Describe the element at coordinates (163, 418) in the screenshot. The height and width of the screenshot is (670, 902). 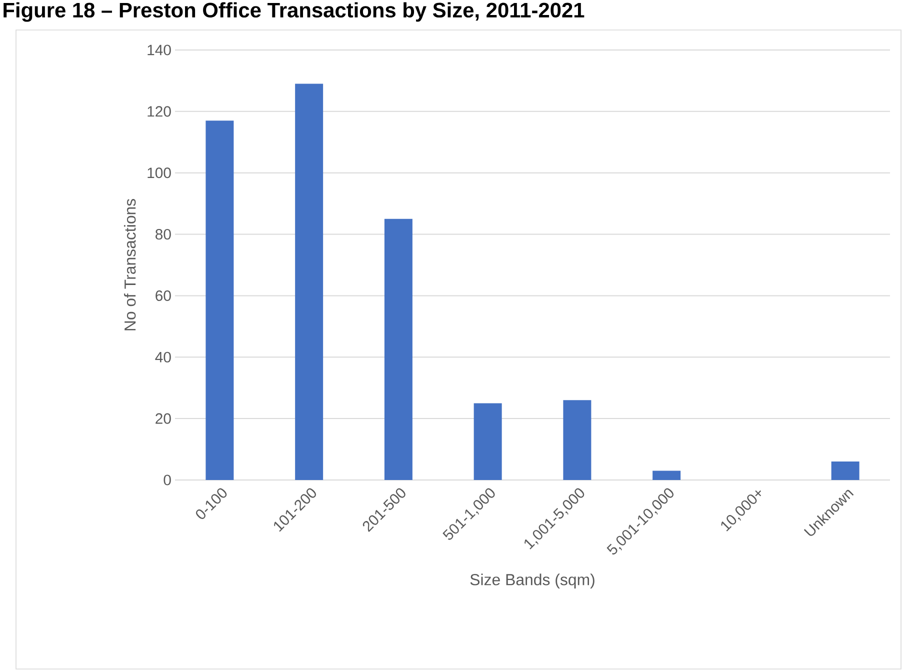
I see `y-tick-label: 20` at that location.